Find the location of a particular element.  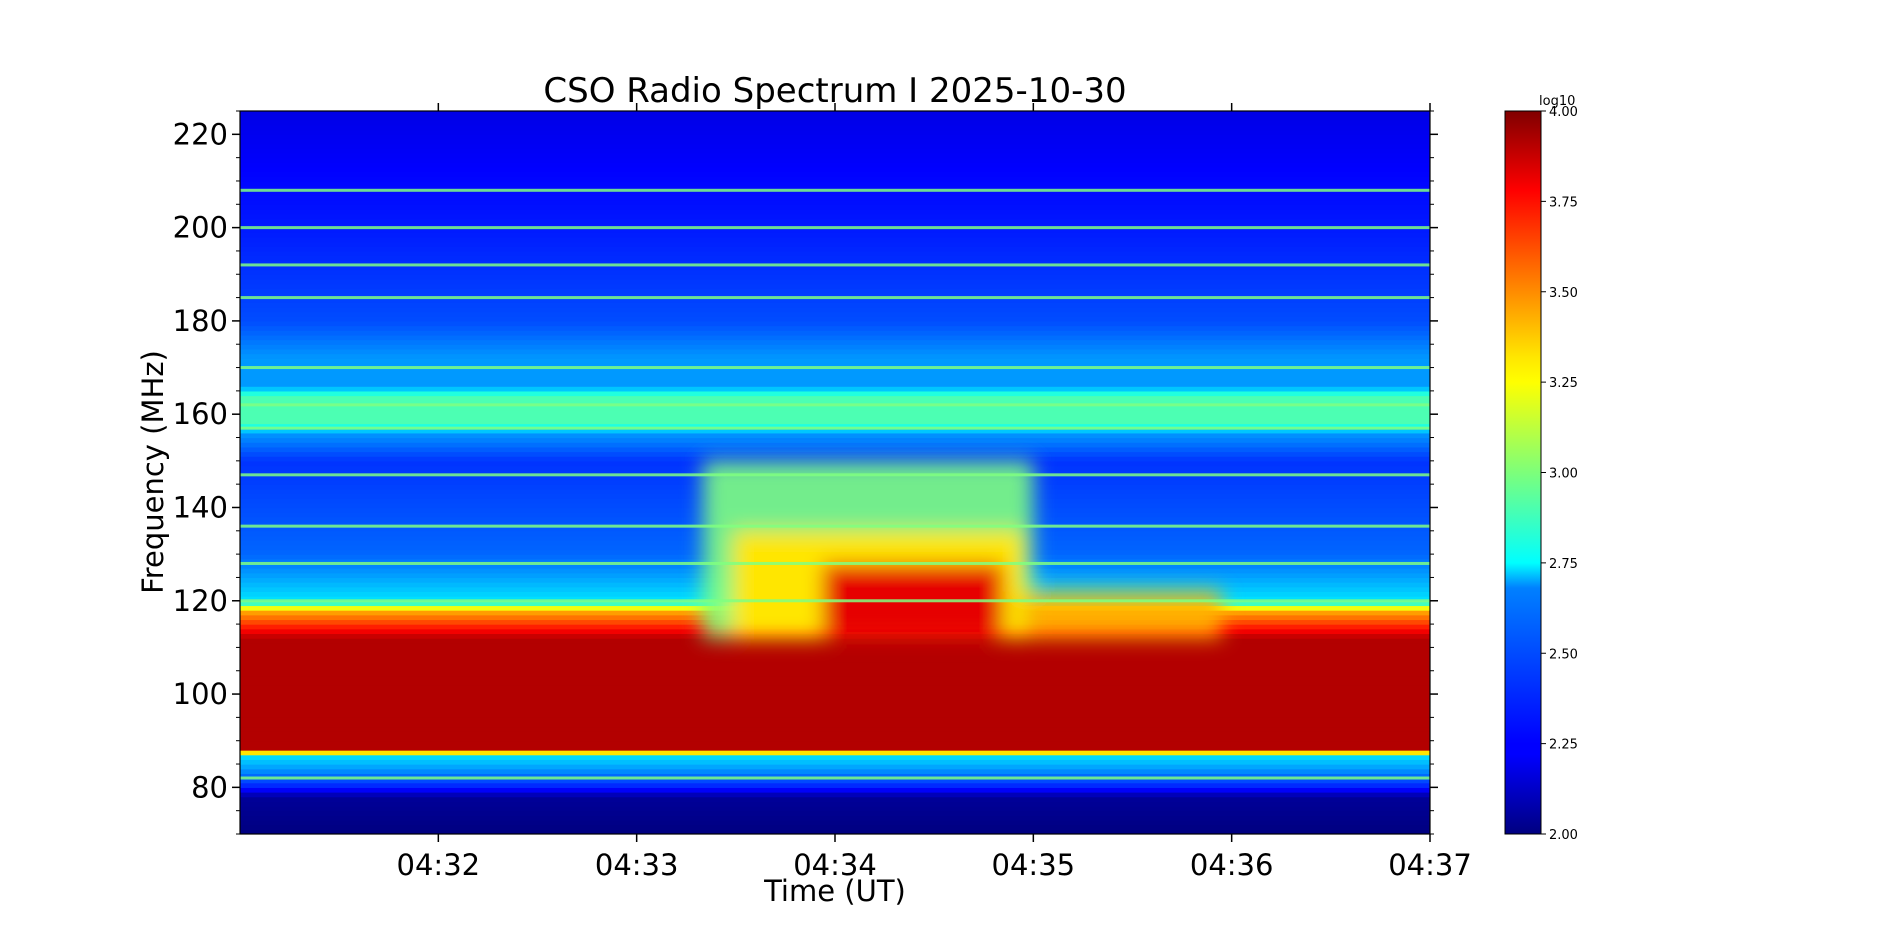

colorbar-tick-label: 2.00 is located at coordinates (1563, 835).